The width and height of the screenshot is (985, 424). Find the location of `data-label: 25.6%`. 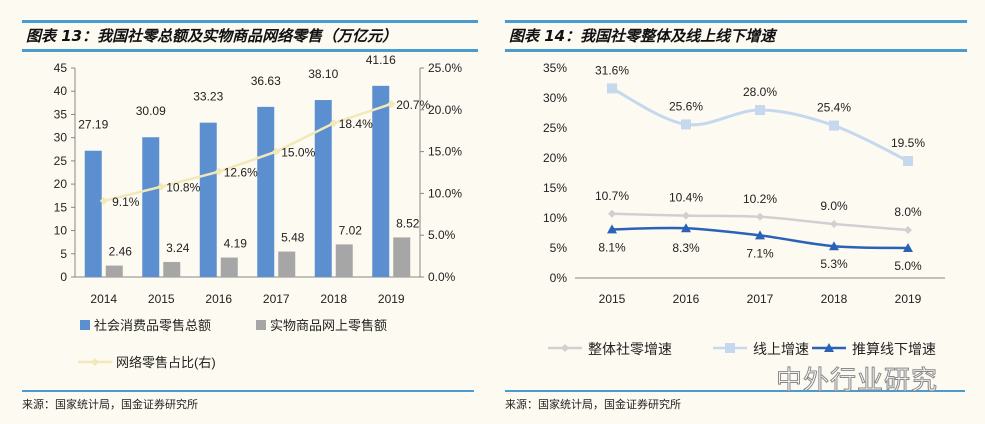

data-label: 25.6% is located at coordinates (686, 106).